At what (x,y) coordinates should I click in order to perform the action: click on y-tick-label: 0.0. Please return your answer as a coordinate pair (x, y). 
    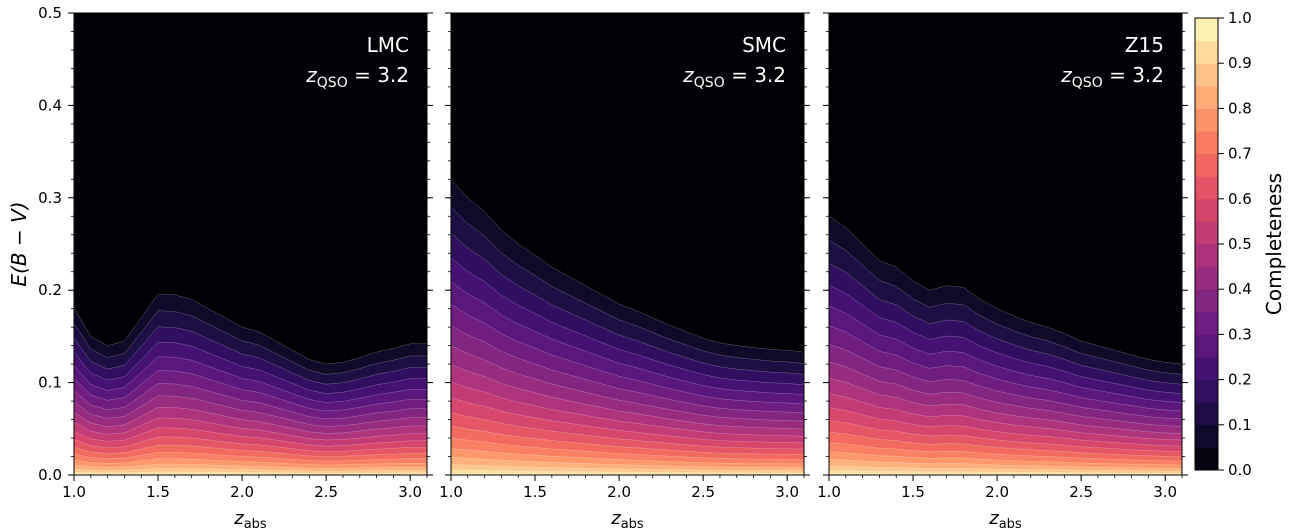
    Looking at the image, I should click on (50, 475).